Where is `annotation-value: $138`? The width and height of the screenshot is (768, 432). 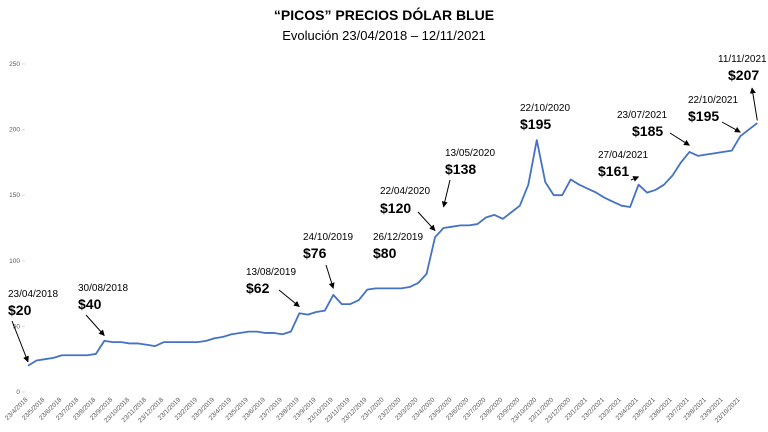
annotation-value: $138 is located at coordinates (460, 169).